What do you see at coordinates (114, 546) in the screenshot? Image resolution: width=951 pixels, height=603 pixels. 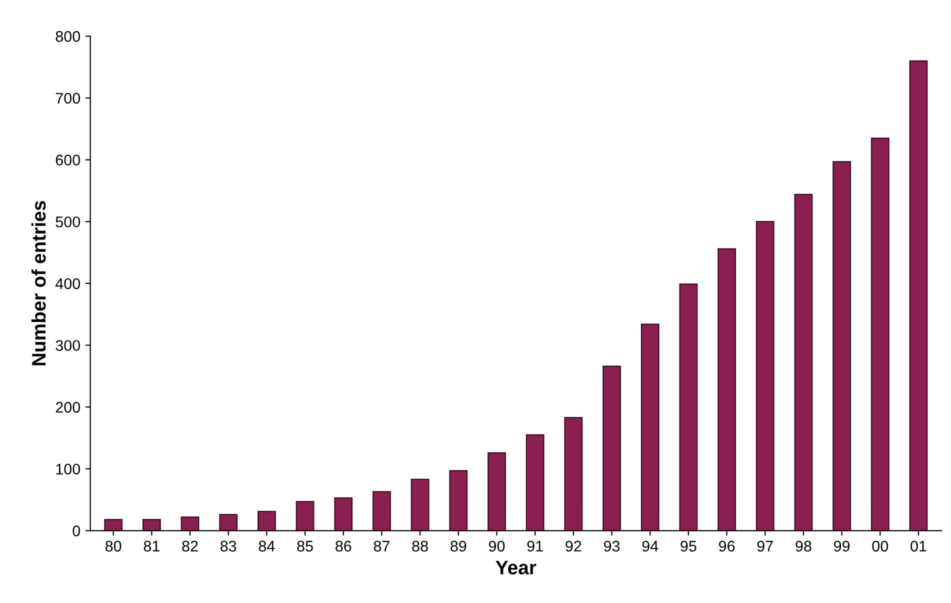 I see `x-tick-label: 80` at bounding box center [114, 546].